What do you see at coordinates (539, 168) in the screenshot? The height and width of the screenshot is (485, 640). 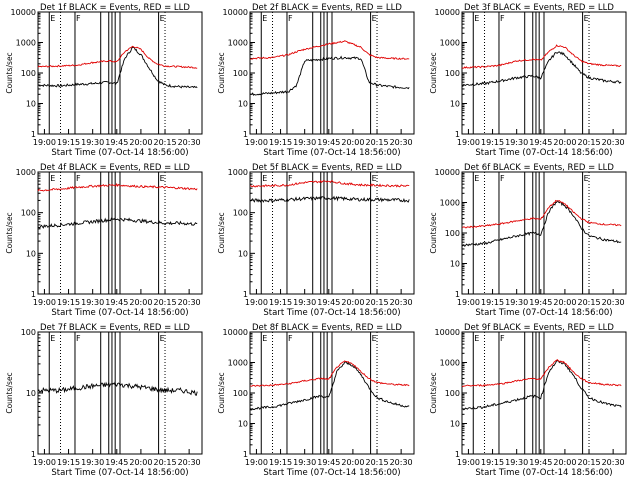 I see `panel-title: Det 6f BLACK = Events, RED = LLD` at bounding box center [539, 168].